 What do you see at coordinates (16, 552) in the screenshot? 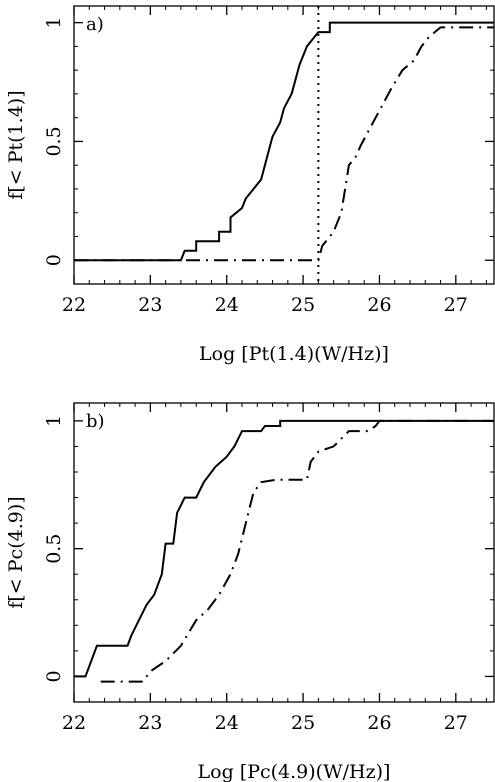
I see `y-axis-label-b: f[< Pc(4.9)]` at bounding box center [16, 552].